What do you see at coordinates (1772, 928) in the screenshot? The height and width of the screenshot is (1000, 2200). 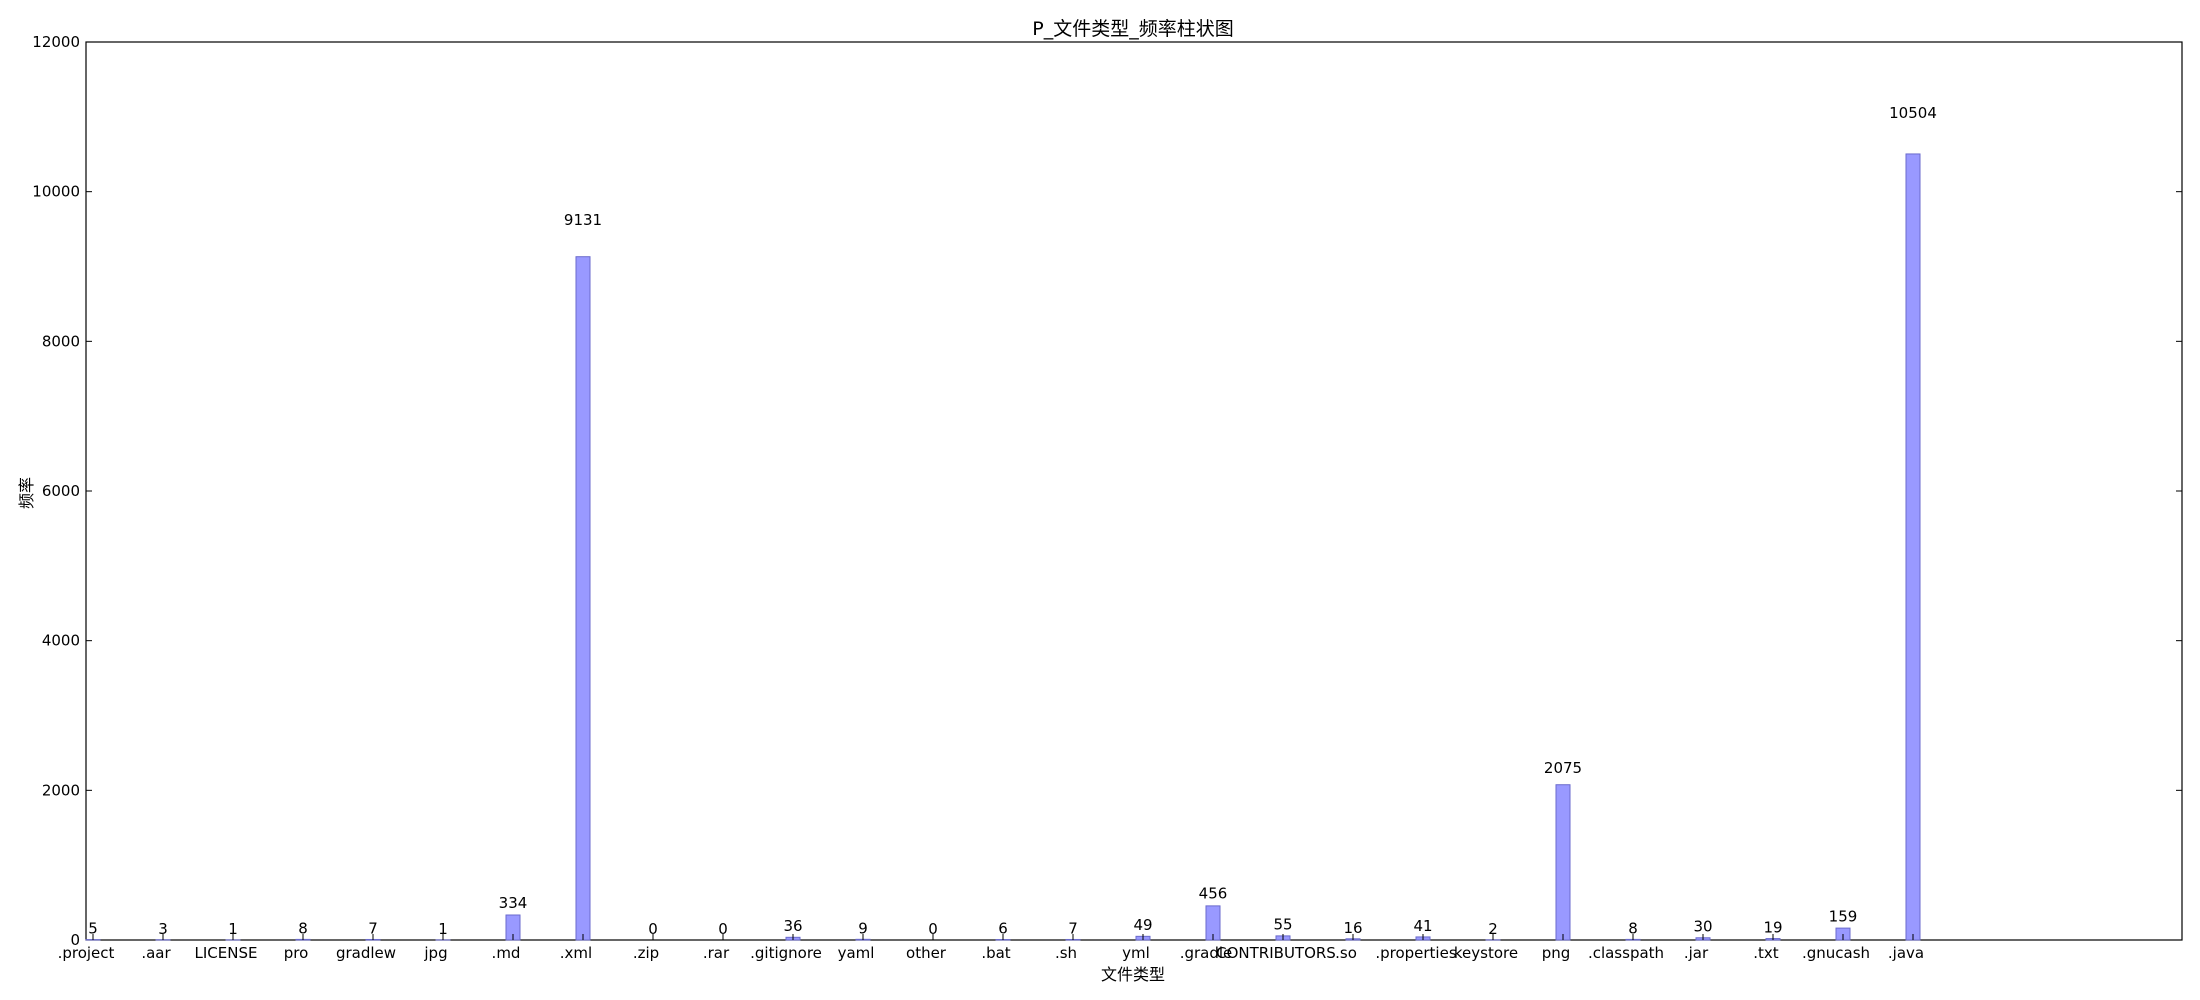 I see `bar-value-label: 19` at bounding box center [1772, 928].